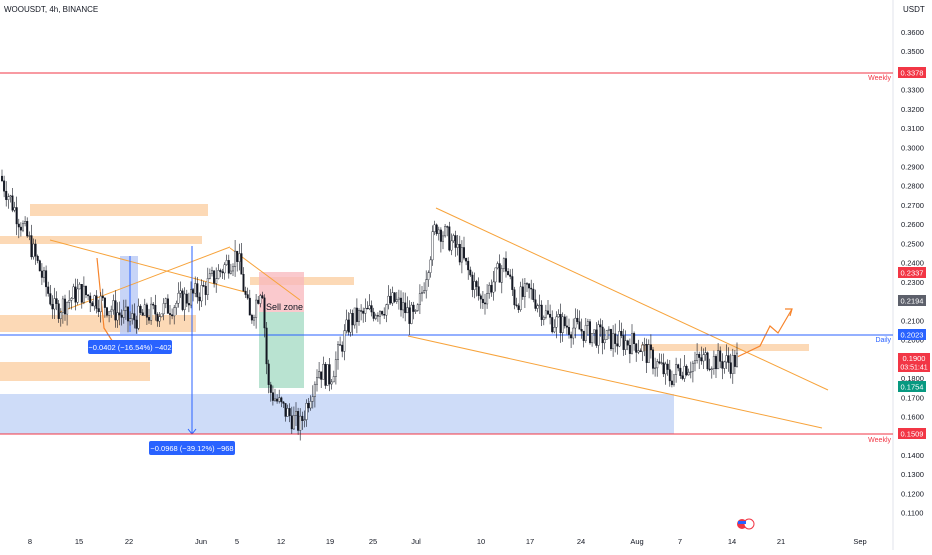 This screenshot has height=555, width=932. What do you see at coordinates (912, 167) in the screenshot?
I see `price-tick-label: 0.2900` at bounding box center [912, 167].